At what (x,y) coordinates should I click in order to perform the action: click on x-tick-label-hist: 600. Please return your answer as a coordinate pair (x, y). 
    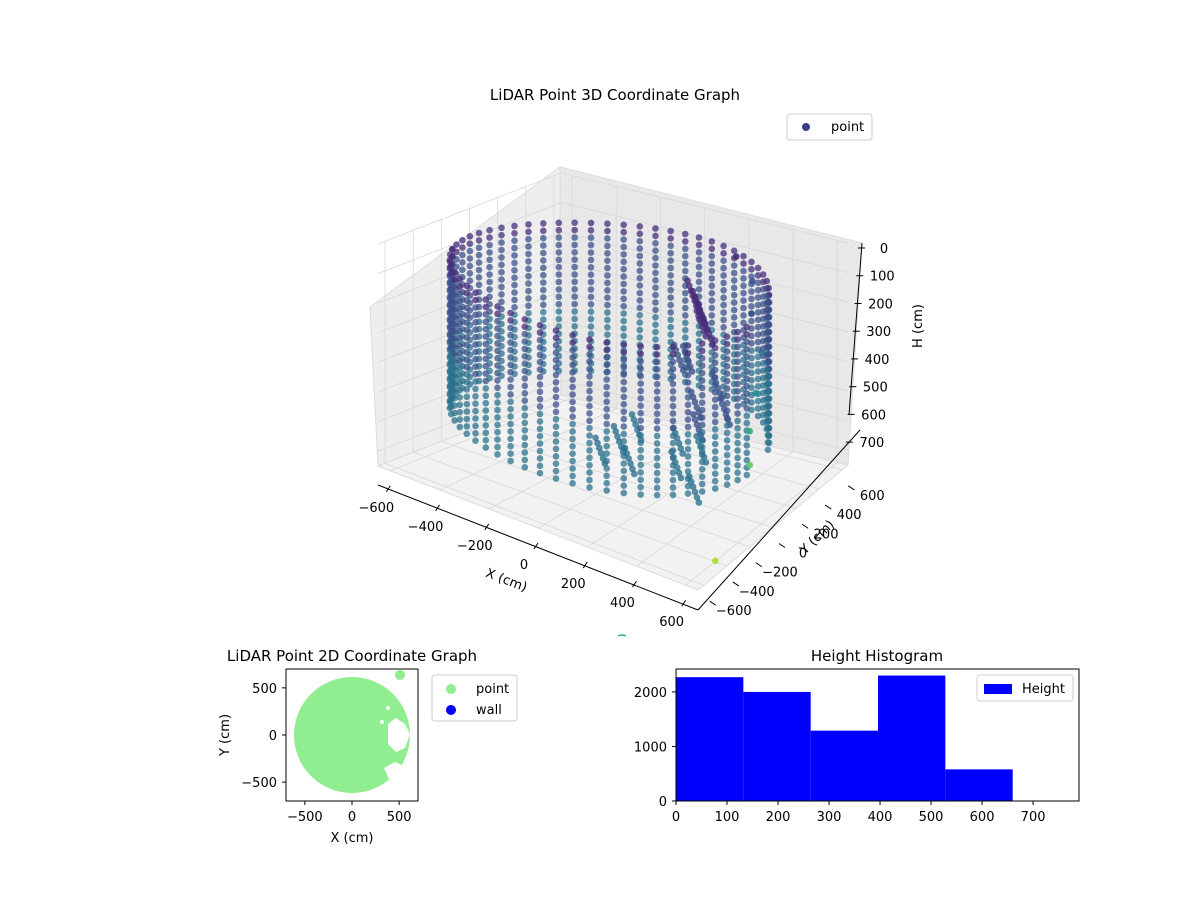
    Looking at the image, I should click on (982, 817).